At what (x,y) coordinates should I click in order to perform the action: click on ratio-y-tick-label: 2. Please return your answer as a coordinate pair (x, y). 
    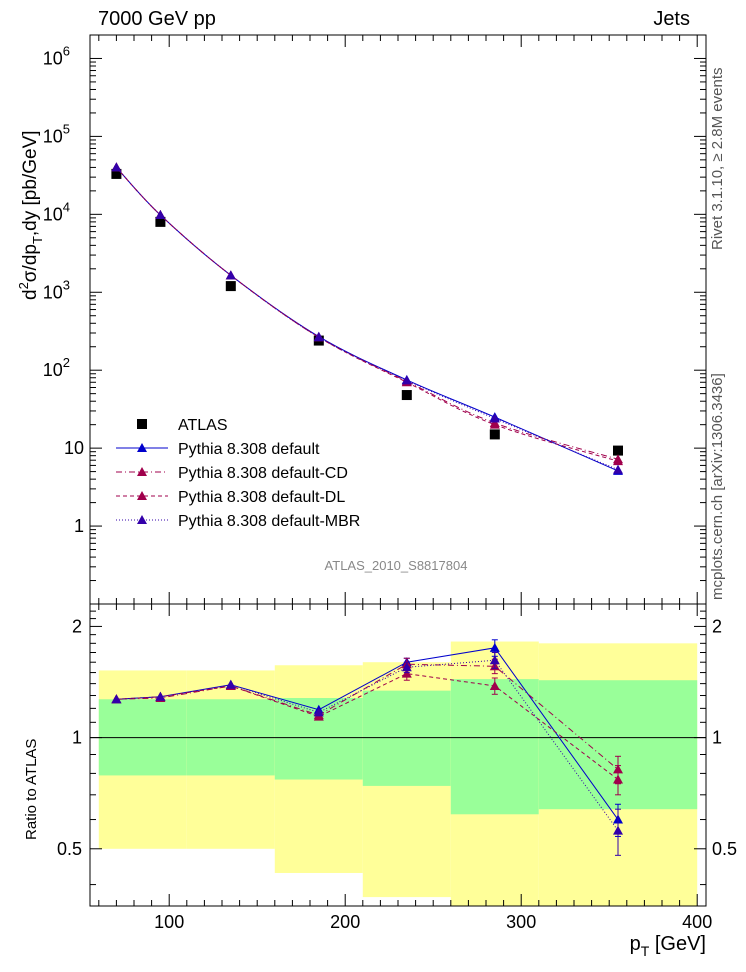
    Looking at the image, I should click on (77, 626).